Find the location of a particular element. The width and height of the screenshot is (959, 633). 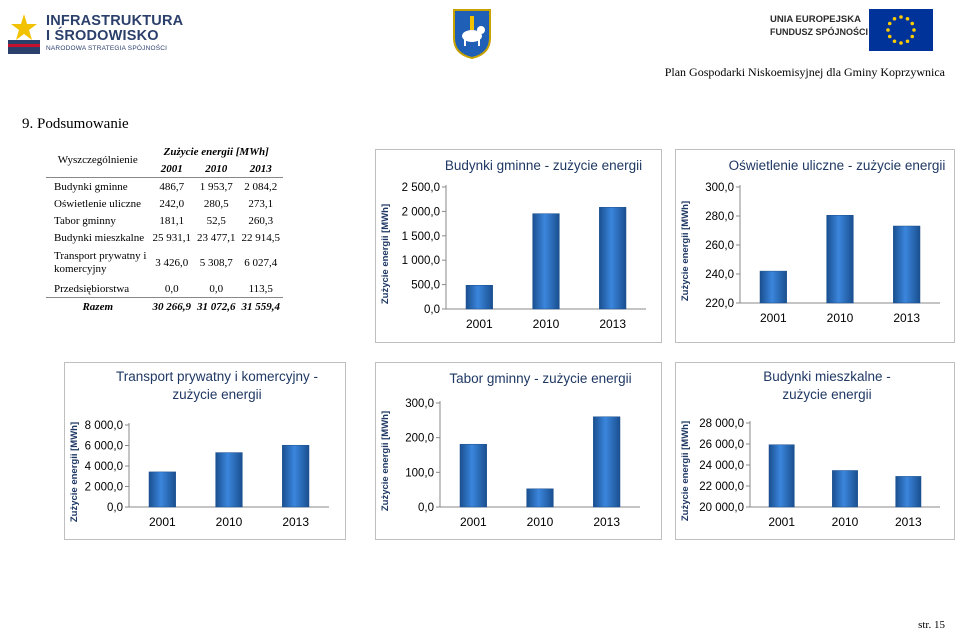

chart-title-line1: Transport prywatny i komercyjny - is located at coordinates (217, 376).